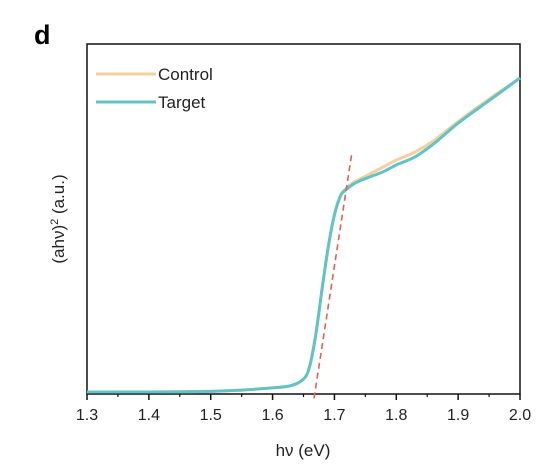  What do you see at coordinates (303, 415) in the screenshot?
I see `x-tick-labels: 1.3 1.4 1.5 1.6 1.7 1.8 1.9 2.0` at bounding box center [303, 415].